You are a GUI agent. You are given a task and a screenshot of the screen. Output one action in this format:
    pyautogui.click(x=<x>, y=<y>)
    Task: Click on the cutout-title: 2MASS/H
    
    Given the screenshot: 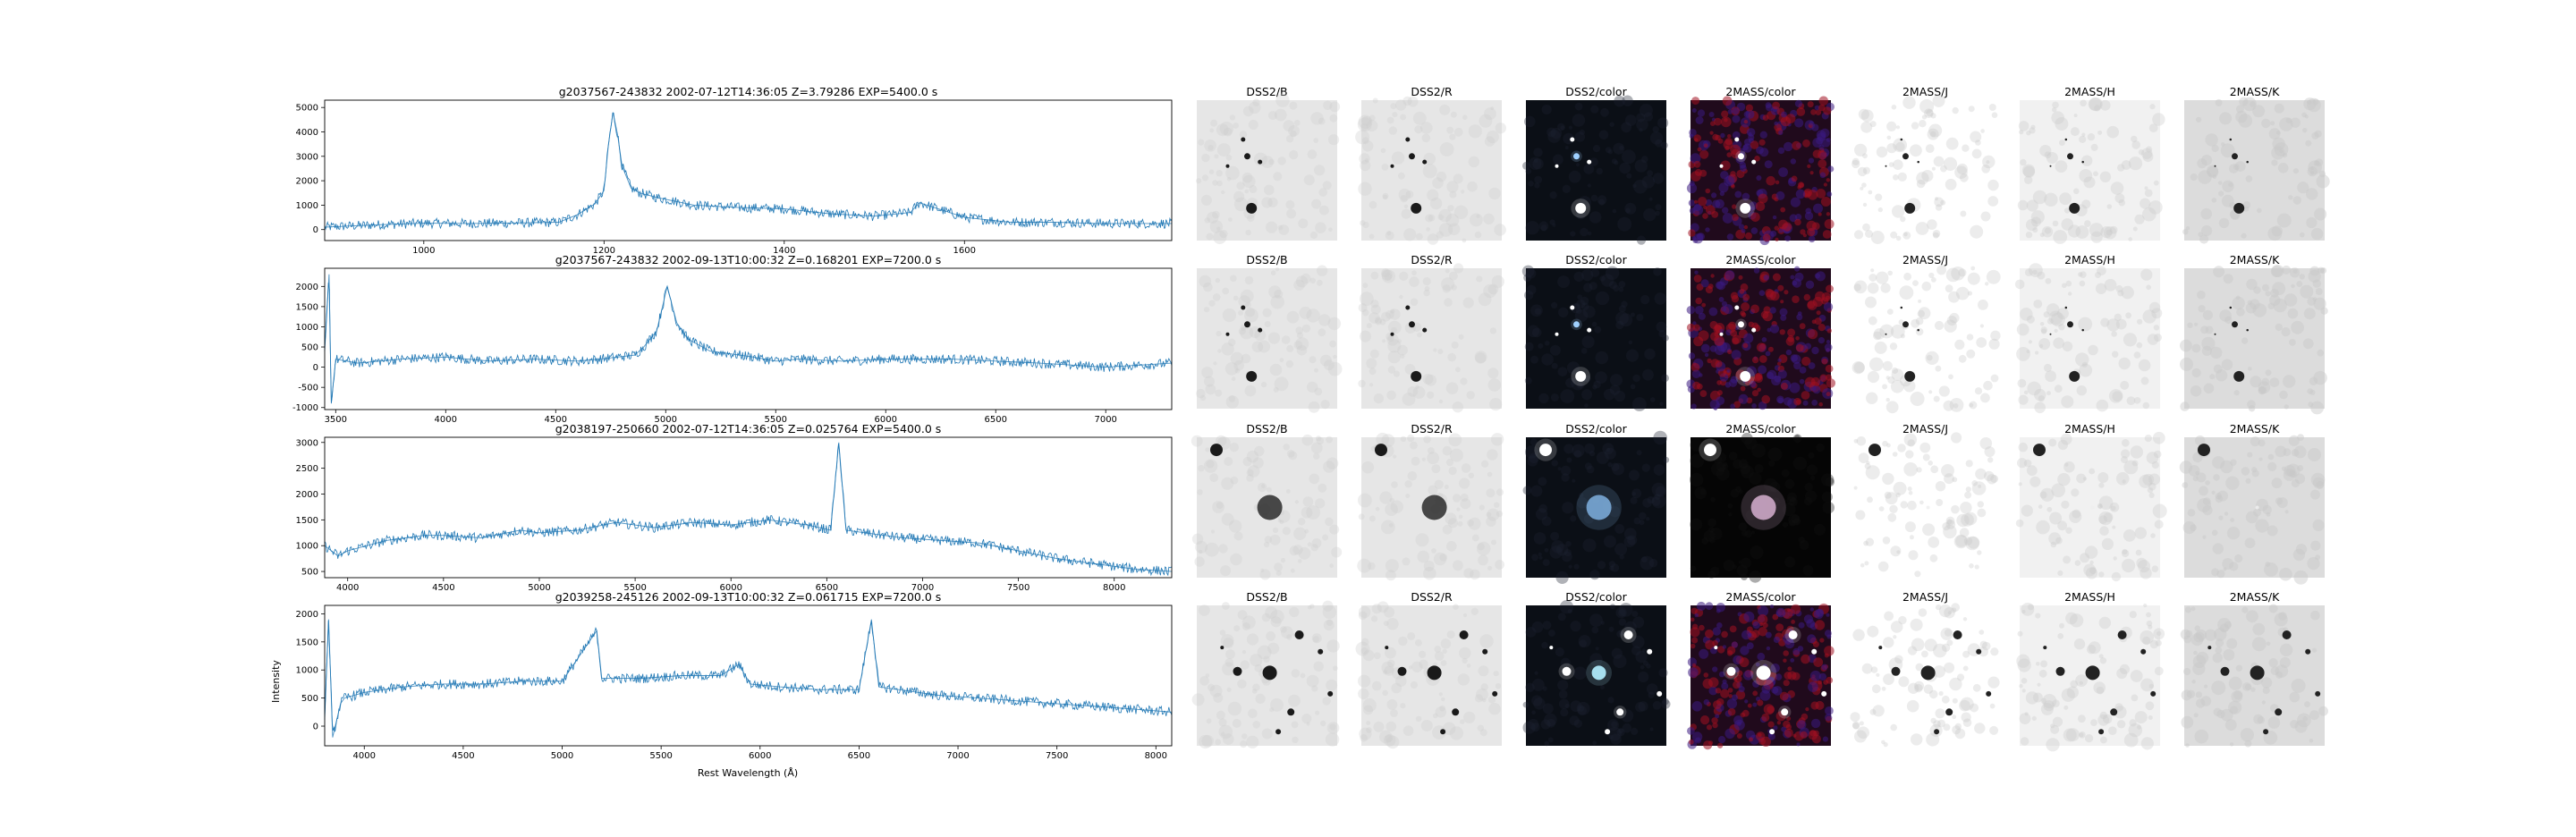 What is the action you would take?
    pyautogui.click(x=2089, y=597)
    